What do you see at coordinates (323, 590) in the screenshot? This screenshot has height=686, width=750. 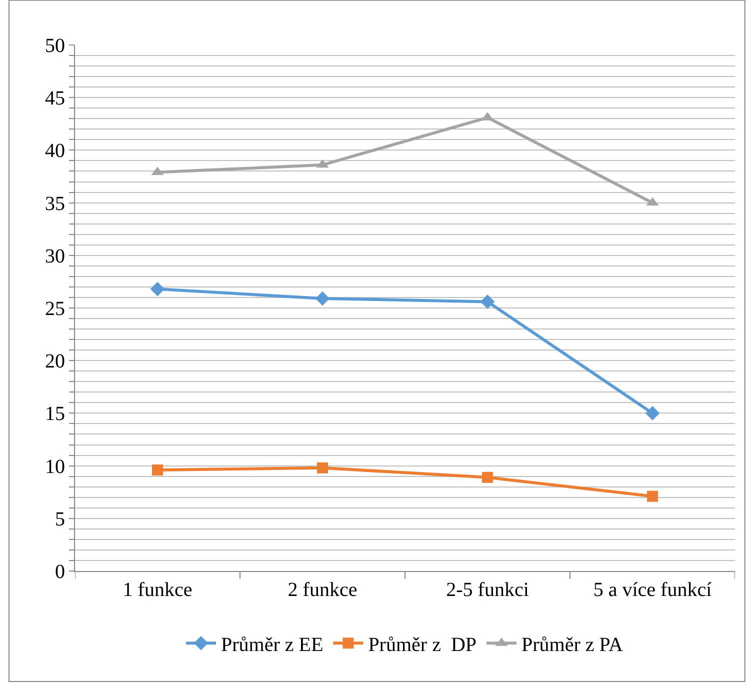 I see `x-tick-label: 2 funkce` at bounding box center [323, 590].